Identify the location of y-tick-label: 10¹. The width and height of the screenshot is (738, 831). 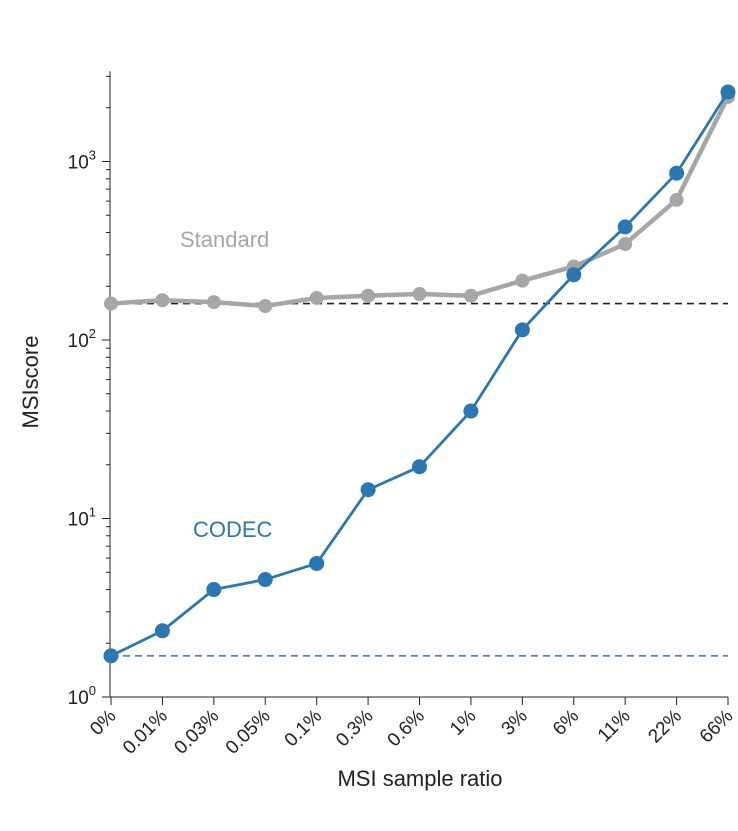
(82, 518).